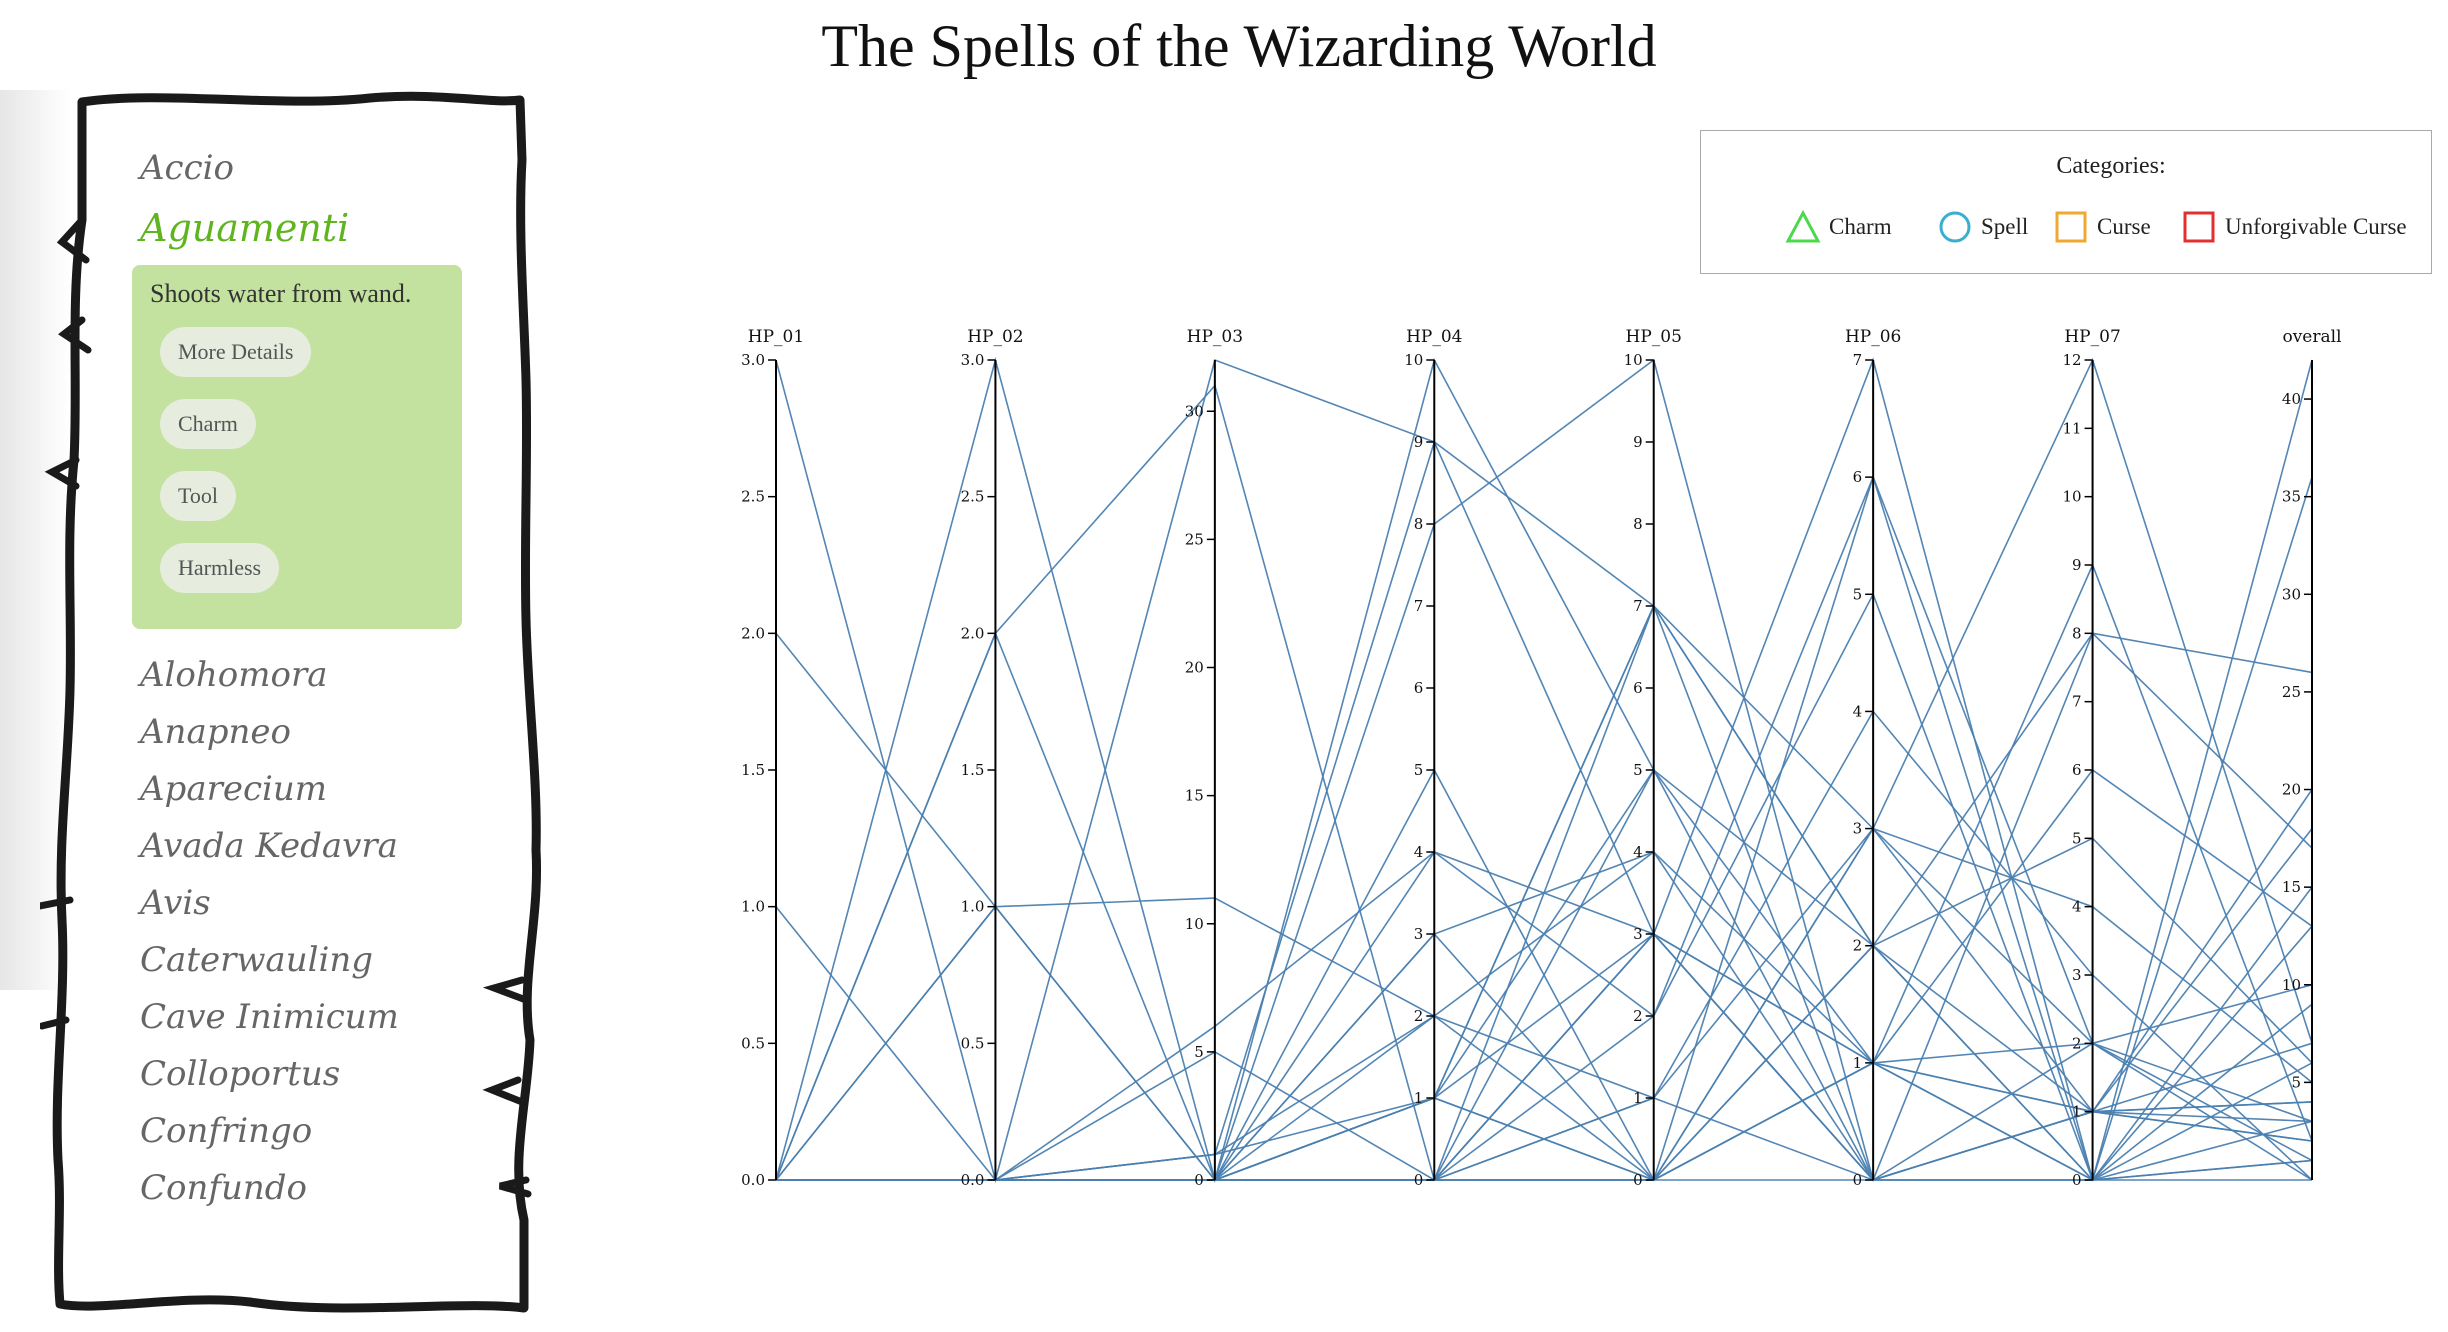 The image size is (2448, 1332). I want to click on legend-label: Unforgivable Curse, so click(2316, 226).